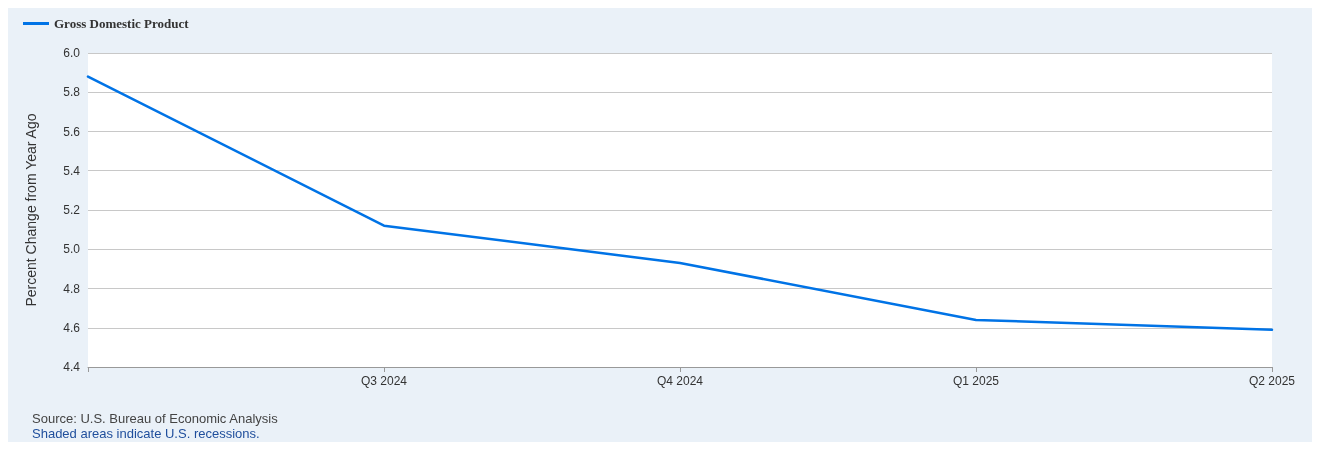 Image resolution: width=1320 pixels, height=450 pixels. Describe the element at coordinates (31, 210) in the screenshot. I see `y-axis-title: Percent Change from Year Ago` at that location.